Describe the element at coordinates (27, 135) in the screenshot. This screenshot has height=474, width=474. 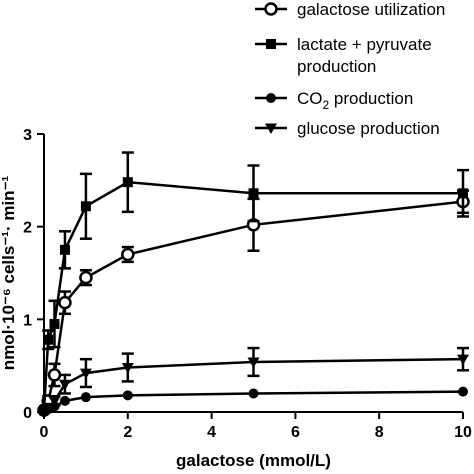
I see `y-tick-label: 3` at that location.